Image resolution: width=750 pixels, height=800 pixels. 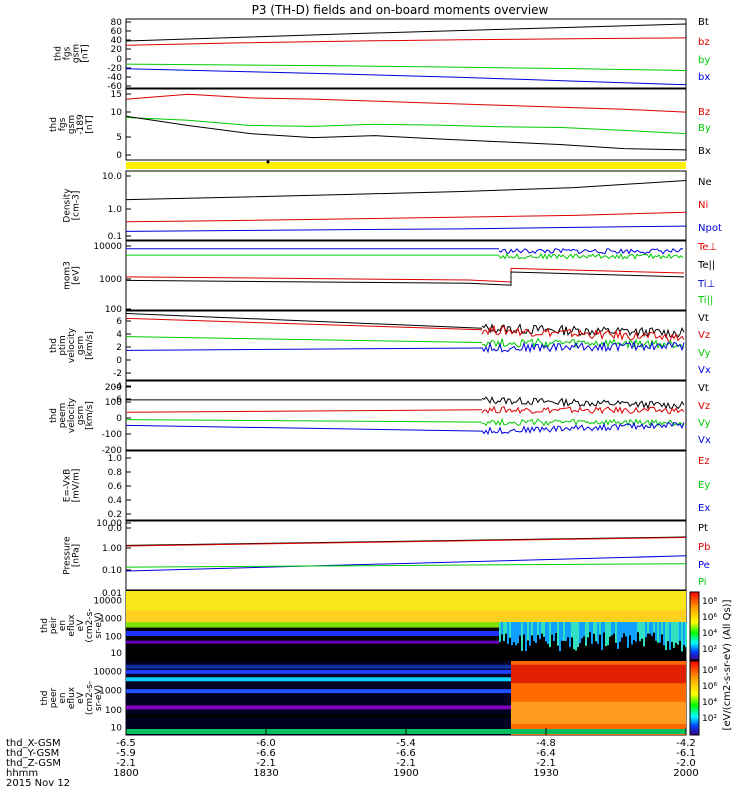 What do you see at coordinates (546, 743) in the screenshot?
I see `time-axis-value: -4.8` at bounding box center [546, 743].